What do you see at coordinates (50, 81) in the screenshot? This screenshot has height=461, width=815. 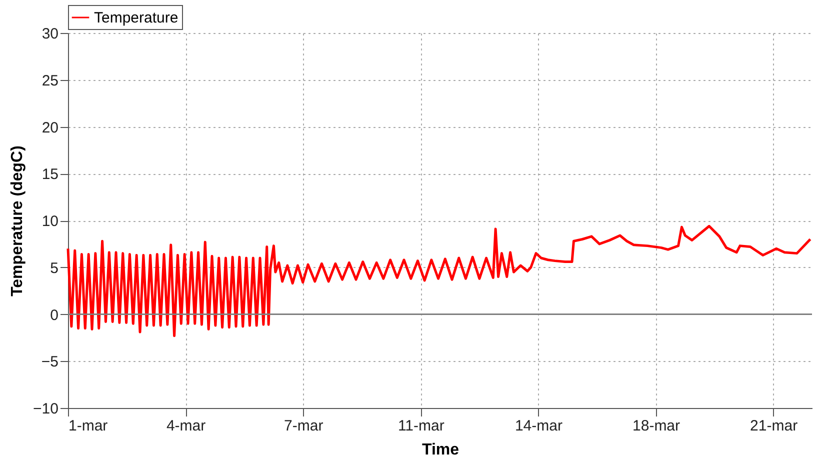 I see `y-tick-label: 25` at bounding box center [50, 81].